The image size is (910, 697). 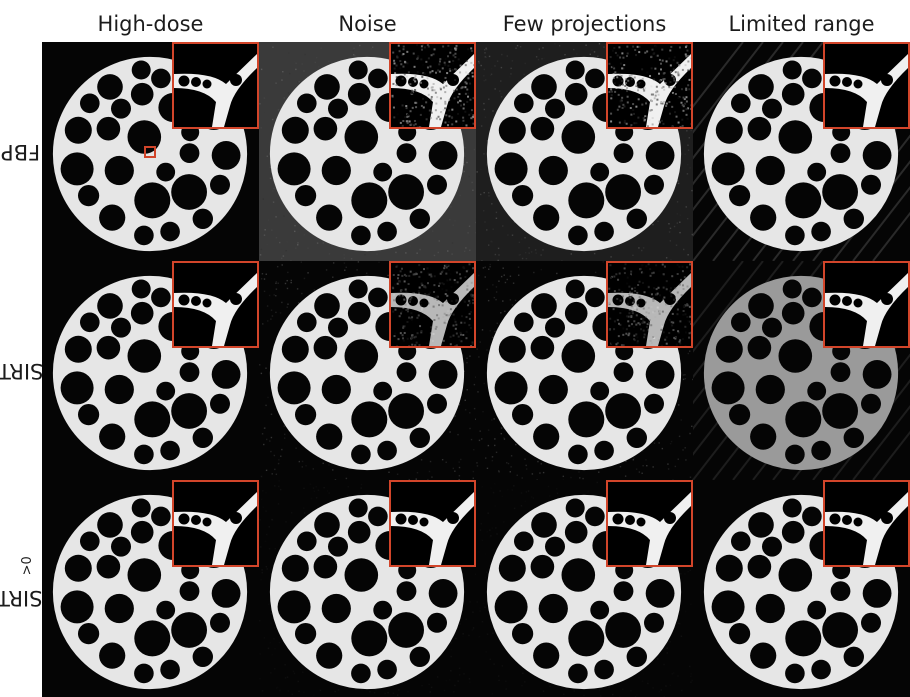 What do you see at coordinates (432, 523) in the screenshot?
I see `zoom-inset-sirt-nonneg-noise` at bounding box center [432, 523].